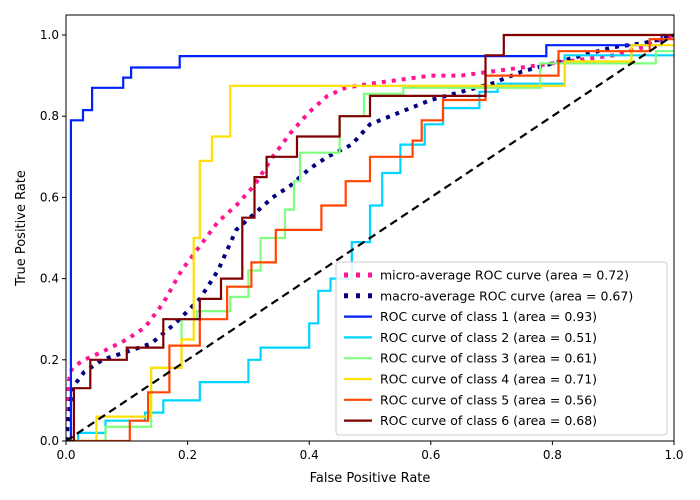 This screenshot has width=700, height=500. Describe the element at coordinates (49, 197) in the screenshot. I see `y-tick-label: 0.6` at that location.